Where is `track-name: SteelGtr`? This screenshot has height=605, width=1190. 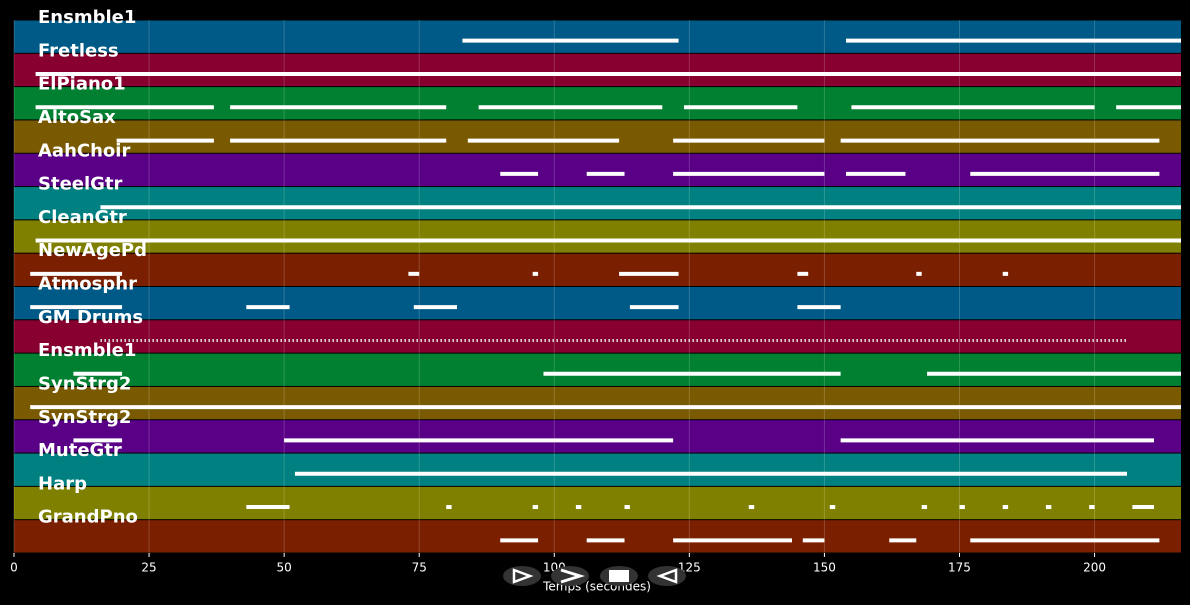 track-name: SteelGtr is located at coordinates (80, 184).